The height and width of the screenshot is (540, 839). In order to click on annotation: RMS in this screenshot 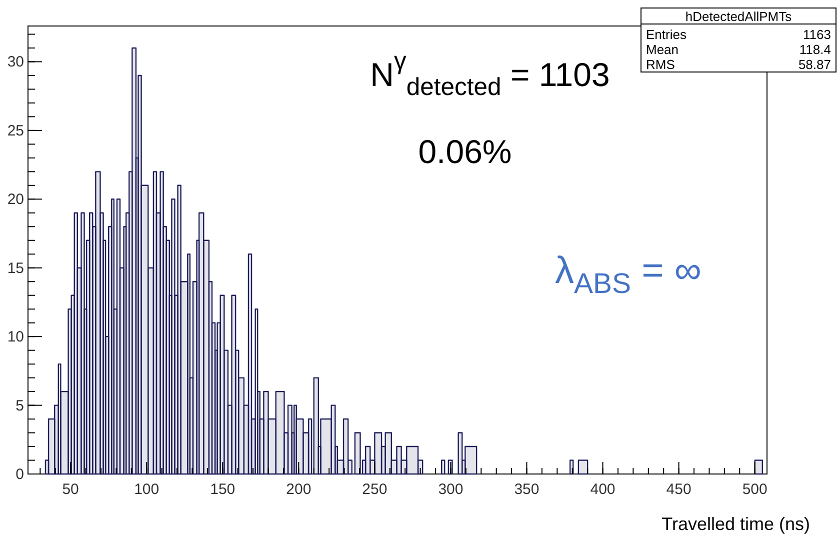, I will do `click(661, 64)`.